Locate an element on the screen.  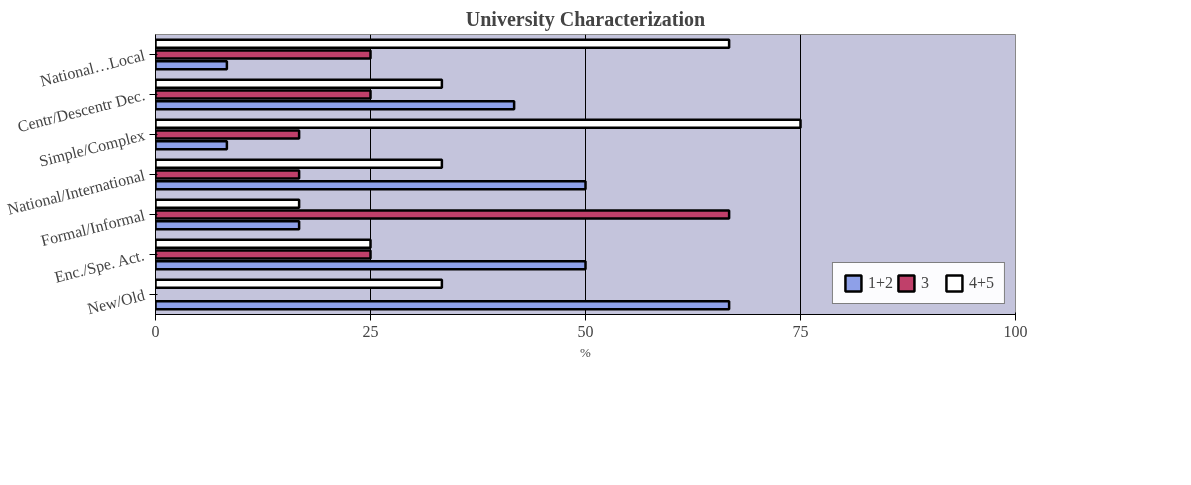
legend-label: 1+2 is located at coordinates (880, 283).